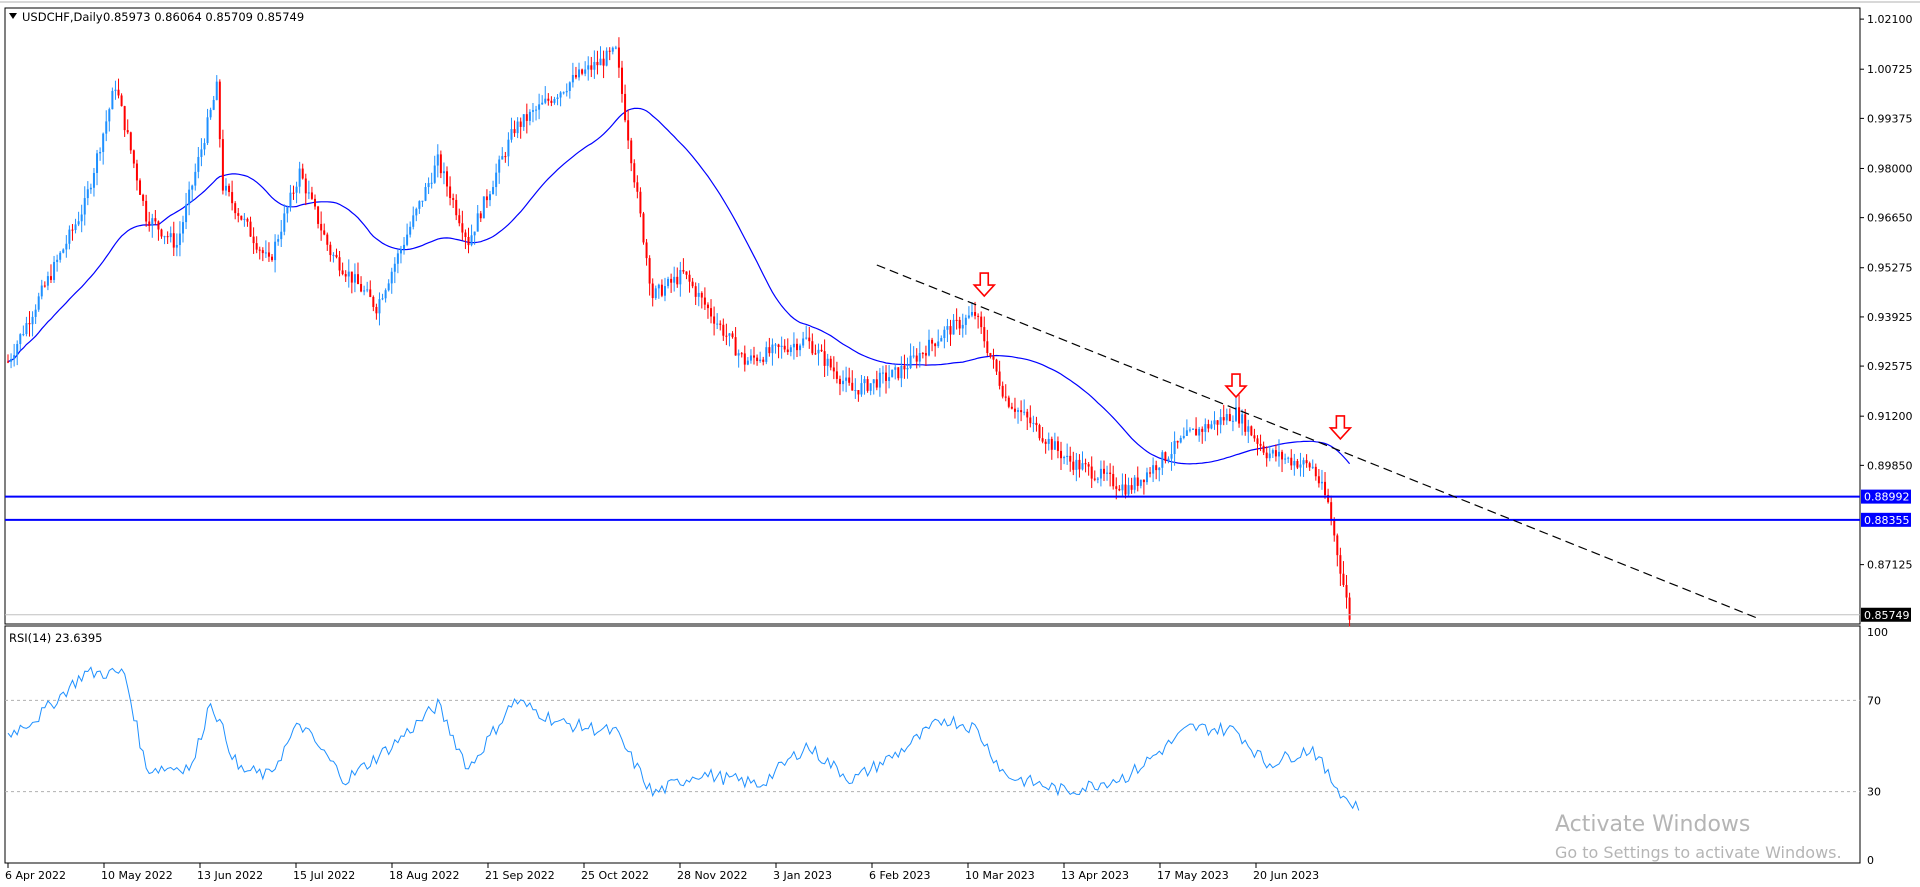  What do you see at coordinates (13, 16) in the screenshot?
I see `chart-menu-triangle-icon` at bounding box center [13, 16].